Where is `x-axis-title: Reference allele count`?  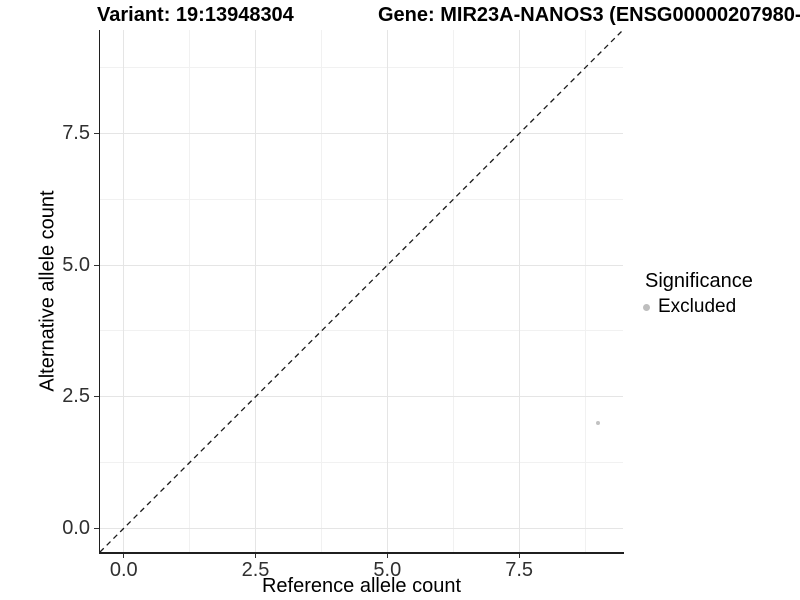 x-axis-title: Reference allele count is located at coordinates (361, 586).